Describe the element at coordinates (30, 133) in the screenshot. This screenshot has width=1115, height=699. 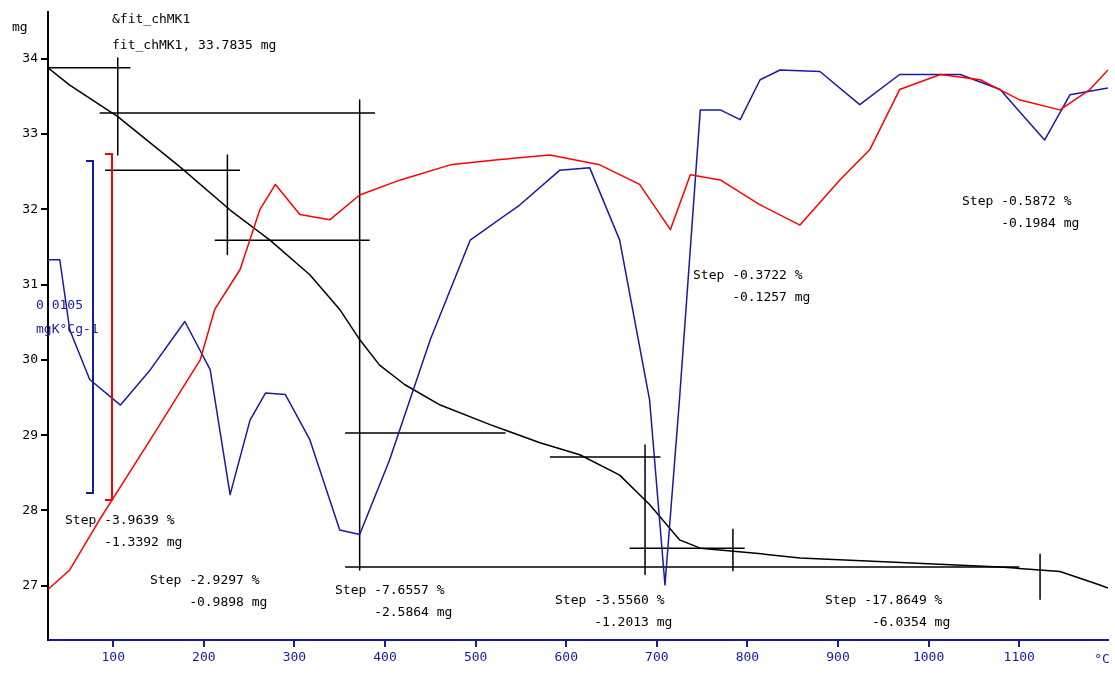
I see `y-tick-label: 33` at that location.